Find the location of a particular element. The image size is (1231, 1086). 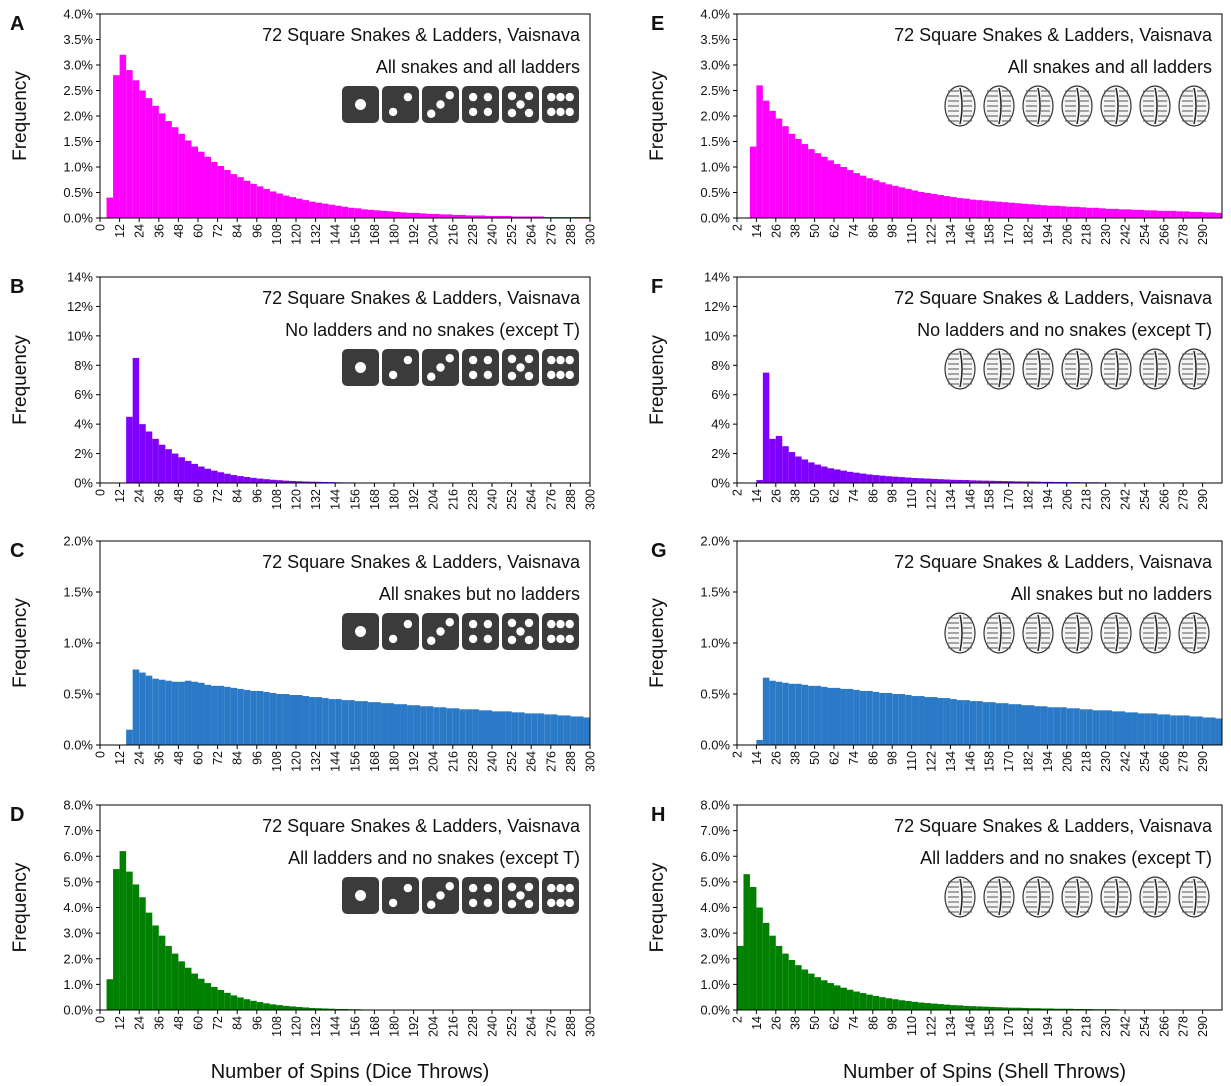

y-tick-label: 1.0% is located at coordinates (715, 643).